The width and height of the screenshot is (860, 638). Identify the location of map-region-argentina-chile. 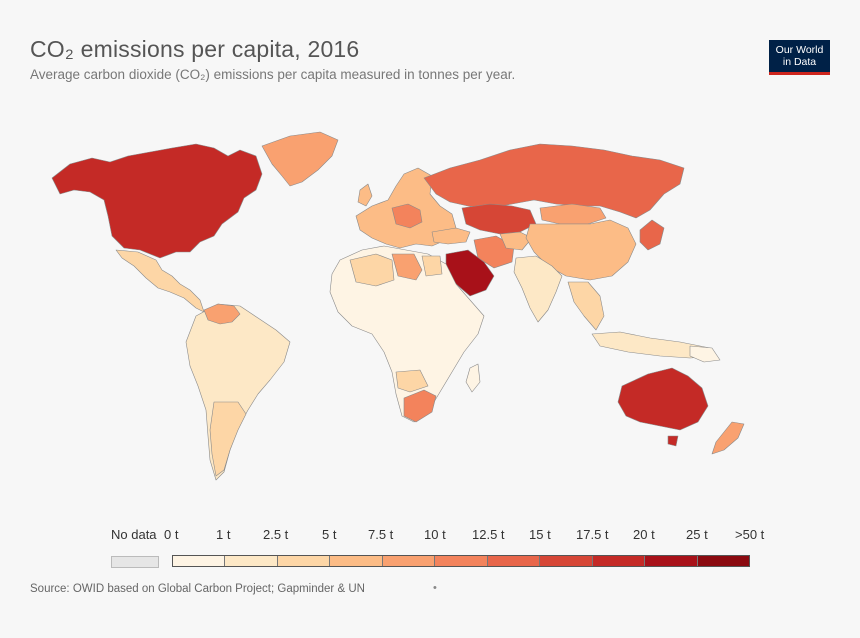
(228, 439).